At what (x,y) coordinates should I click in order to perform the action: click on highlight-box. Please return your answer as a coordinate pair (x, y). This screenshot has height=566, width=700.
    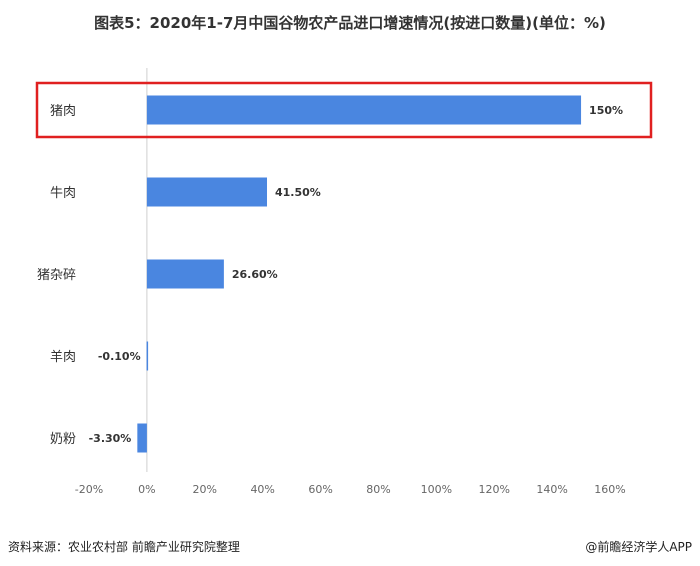
    Looking at the image, I should click on (344, 110).